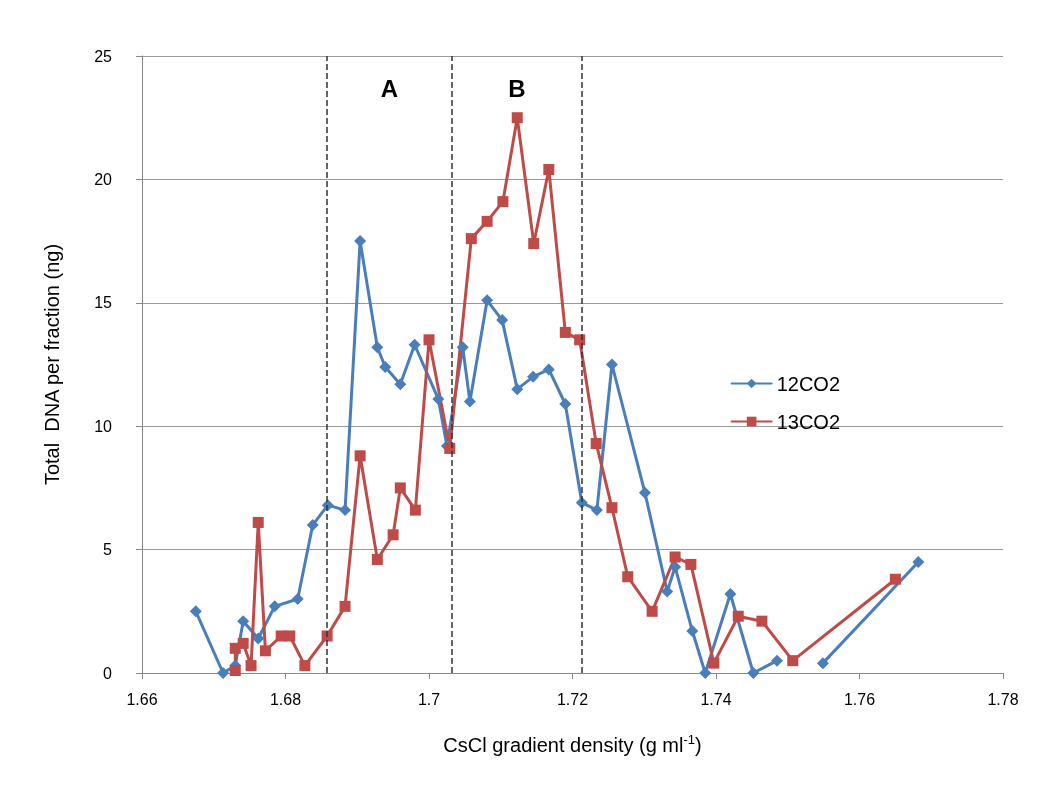  What do you see at coordinates (142, 699) in the screenshot?
I see `x-tick-label: 1.66` at bounding box center [142, 699].